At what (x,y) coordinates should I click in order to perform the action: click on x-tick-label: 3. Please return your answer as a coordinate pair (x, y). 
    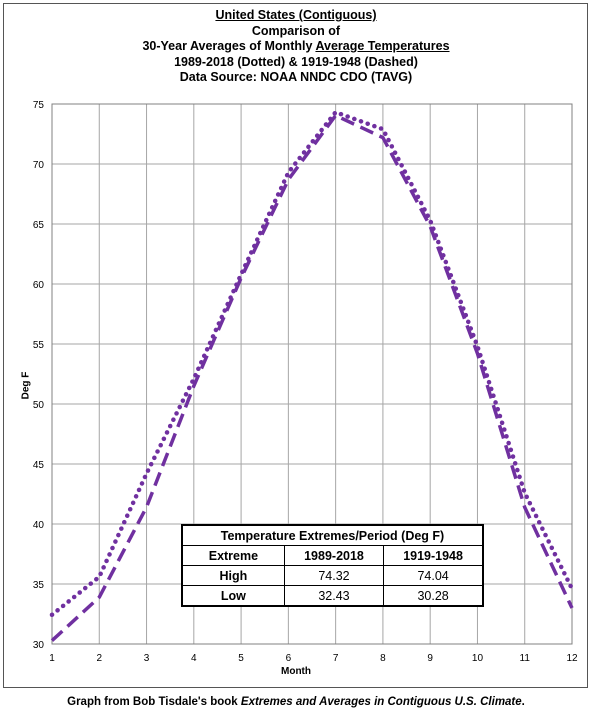
    Looking at the image, I should click on (147, 658).